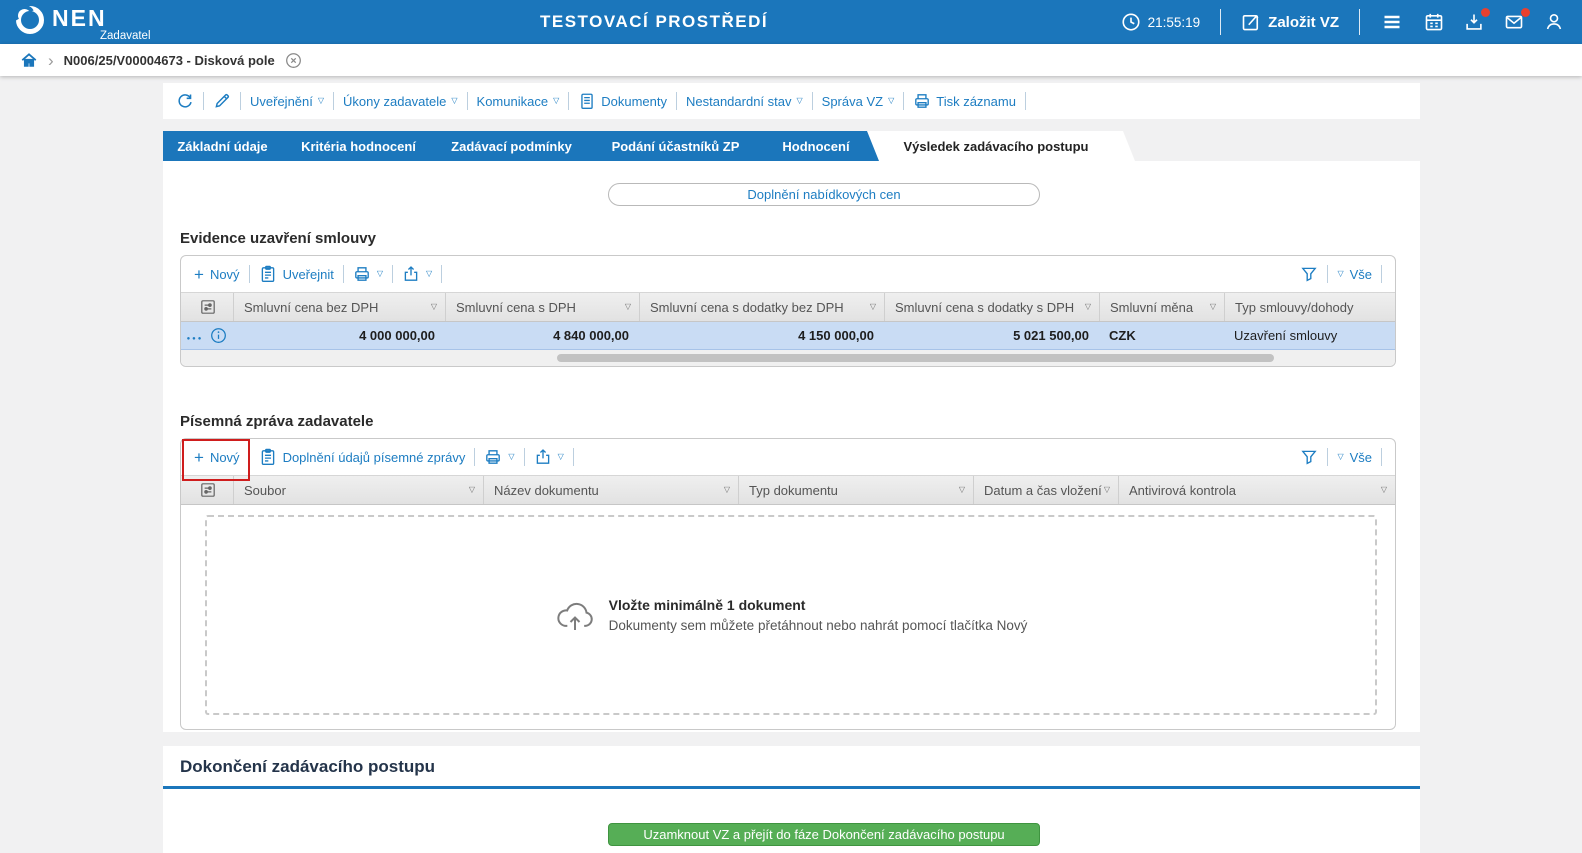 The height and width of the screenshot is (853, 1582). I want to click on clipboard-icon, so click(268, 274).